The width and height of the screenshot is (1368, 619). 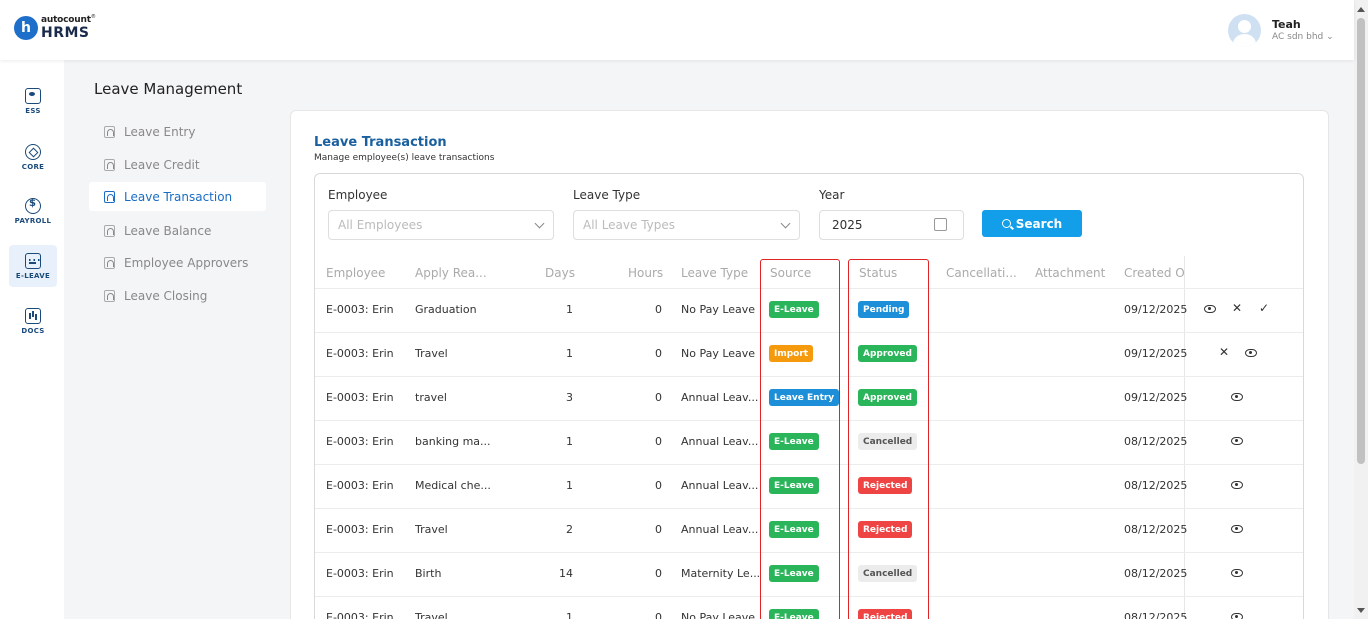 I want to click on approve-icon: ✓, so click(x=1264, y=308).